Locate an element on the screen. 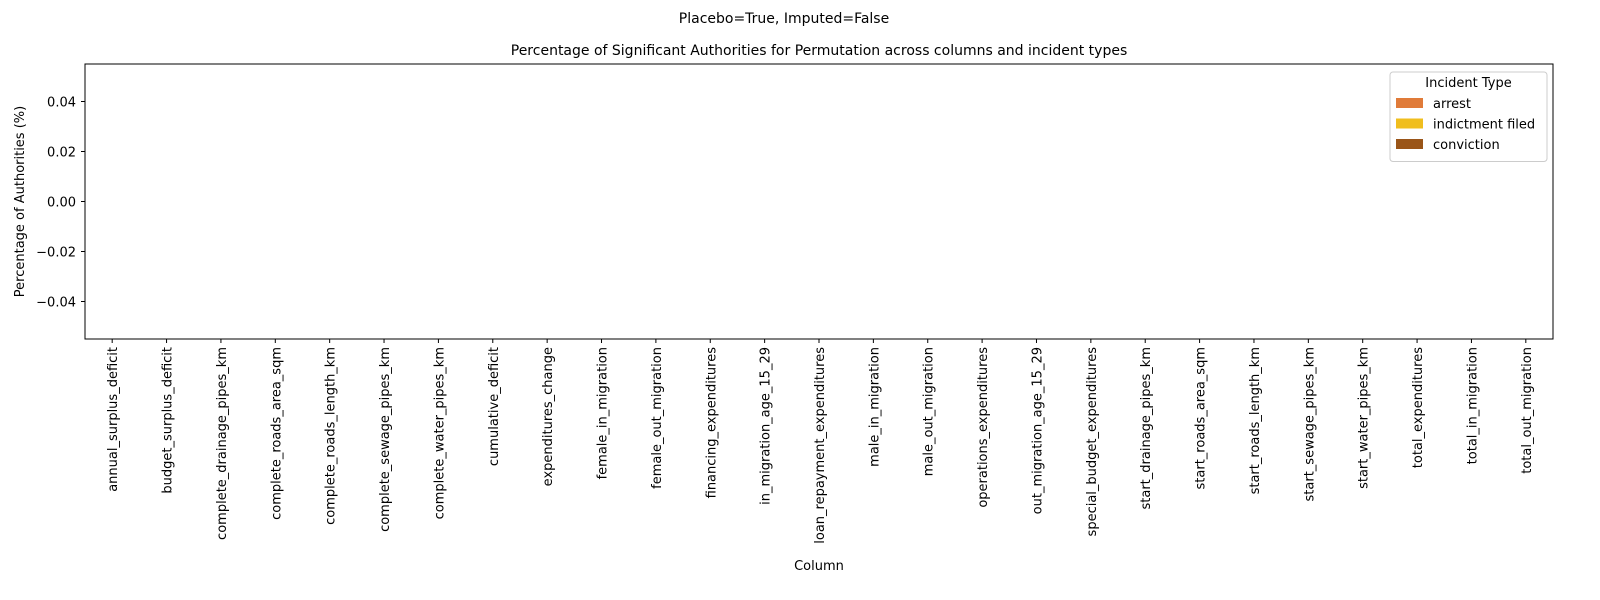 Image resolution: width=1600 pixels, height=600 pixels. x-tick-label: male_in_migration is located at coordinates (874, 407).